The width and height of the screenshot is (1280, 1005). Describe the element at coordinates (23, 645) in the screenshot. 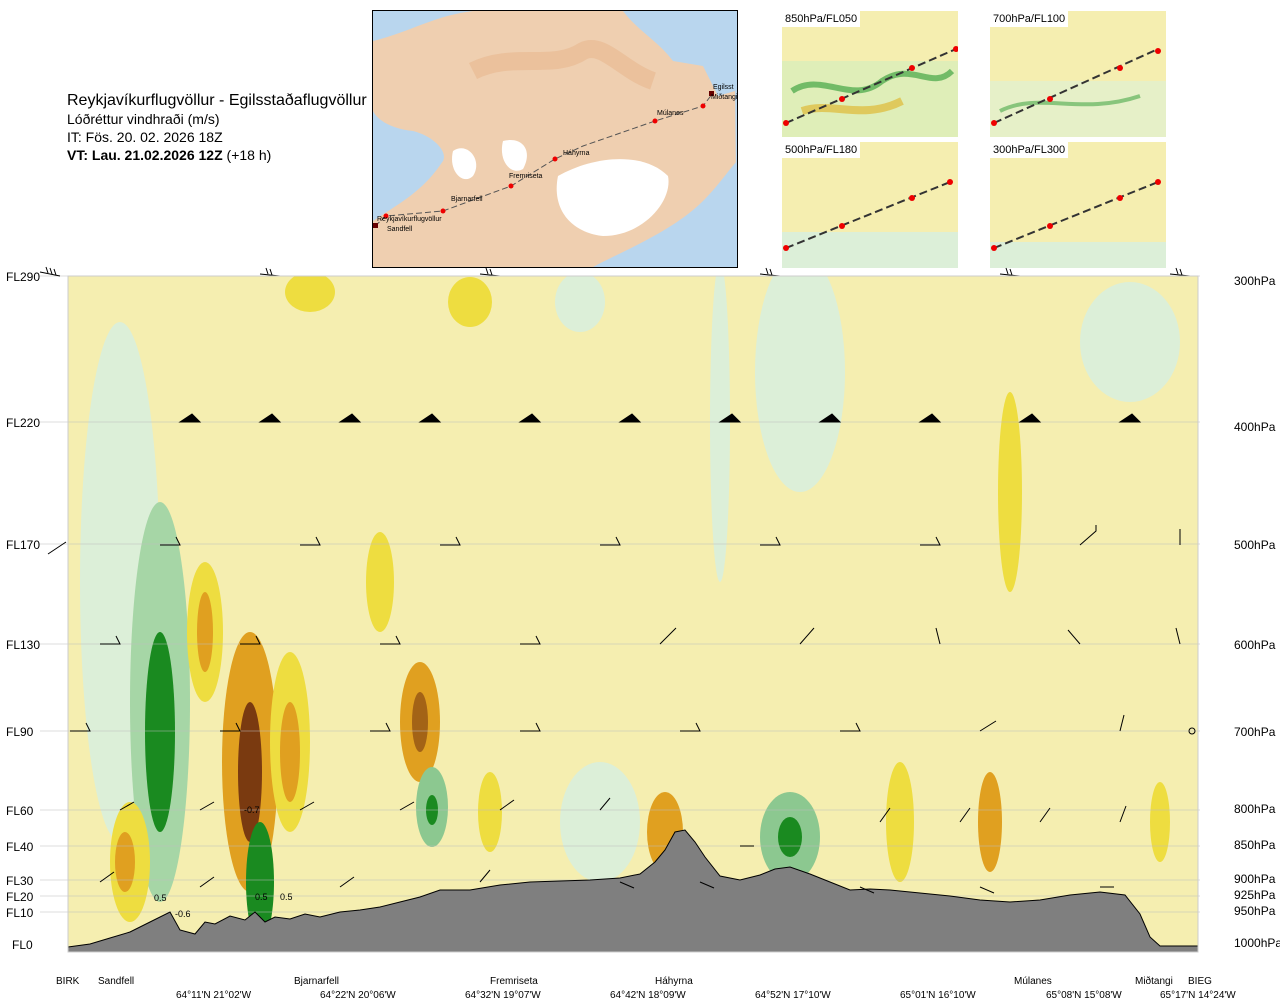

I see `fl-label: FL130` at that location.